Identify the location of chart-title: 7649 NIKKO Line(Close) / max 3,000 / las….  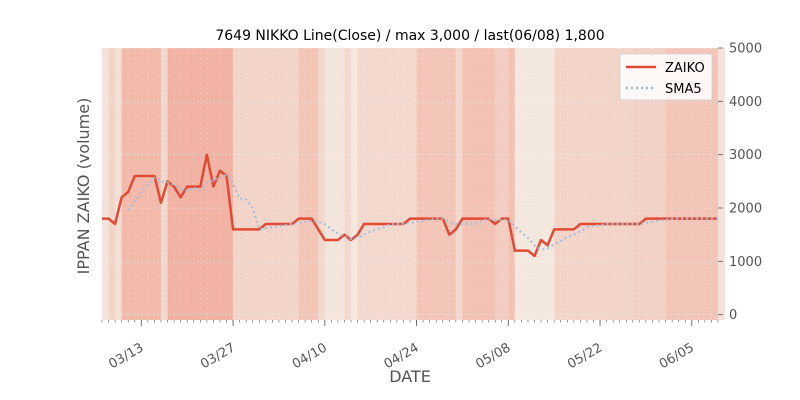
(409, 36).